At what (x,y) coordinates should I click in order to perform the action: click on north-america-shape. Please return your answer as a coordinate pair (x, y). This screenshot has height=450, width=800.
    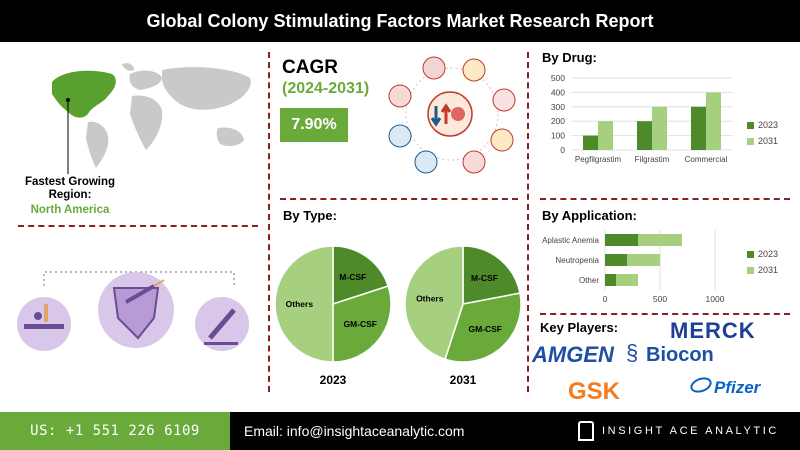
    Looking at the image, I should click on (84, 94).